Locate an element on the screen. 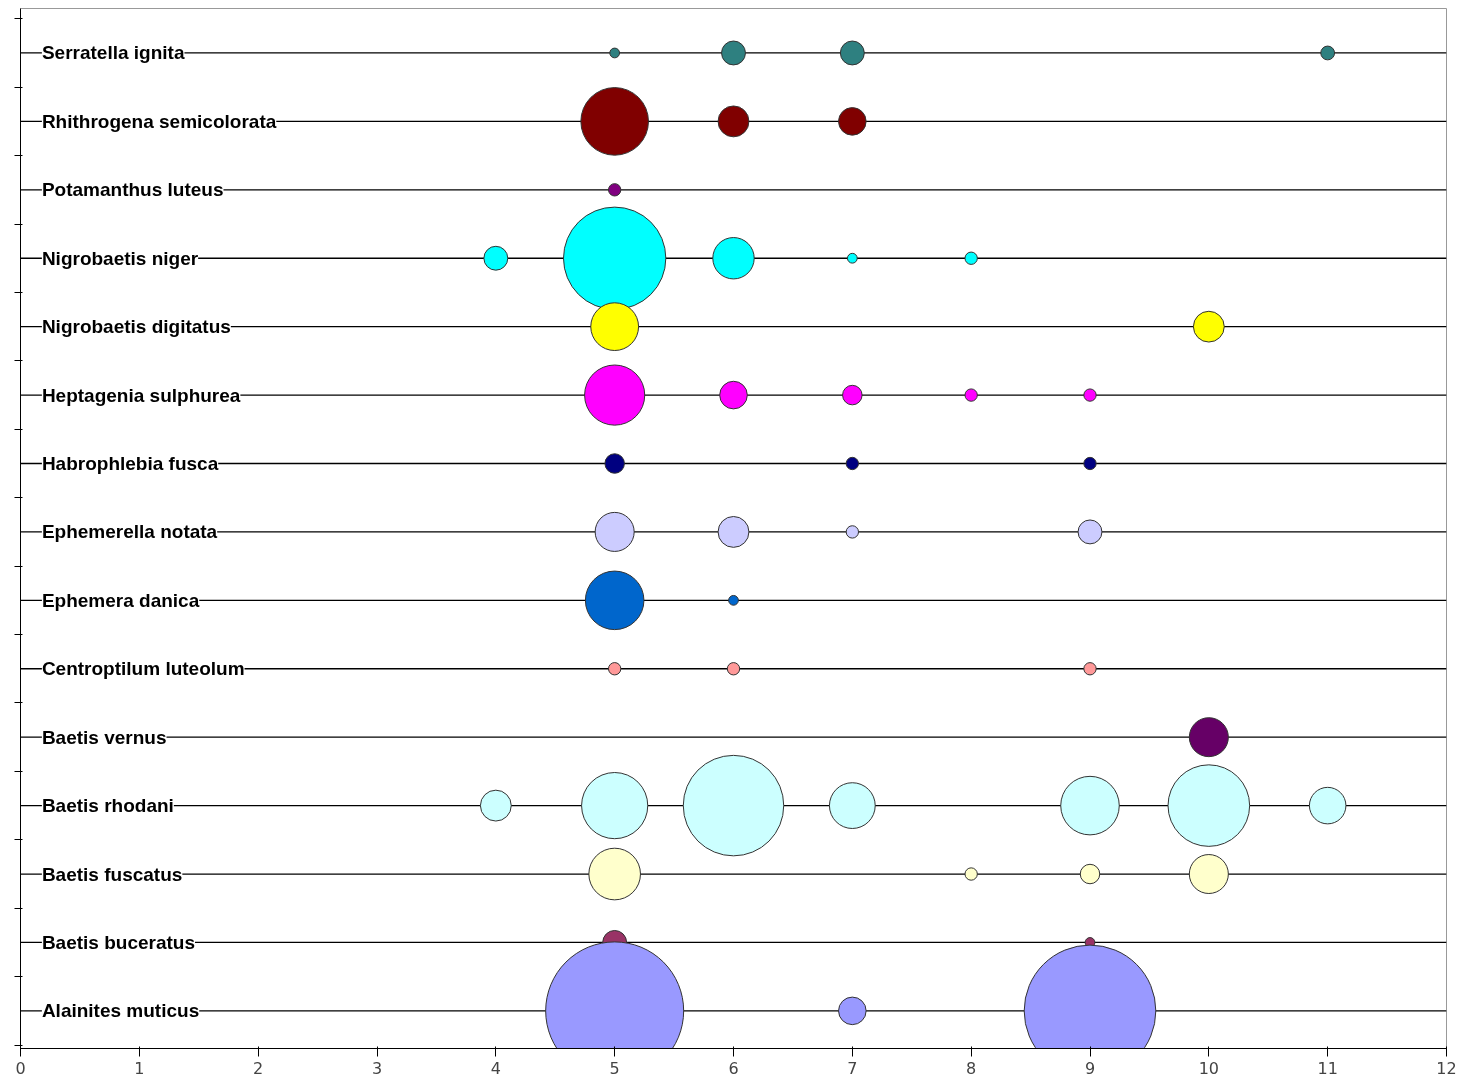  x-tick-label: 7 is located at coordinates (852, 1068).